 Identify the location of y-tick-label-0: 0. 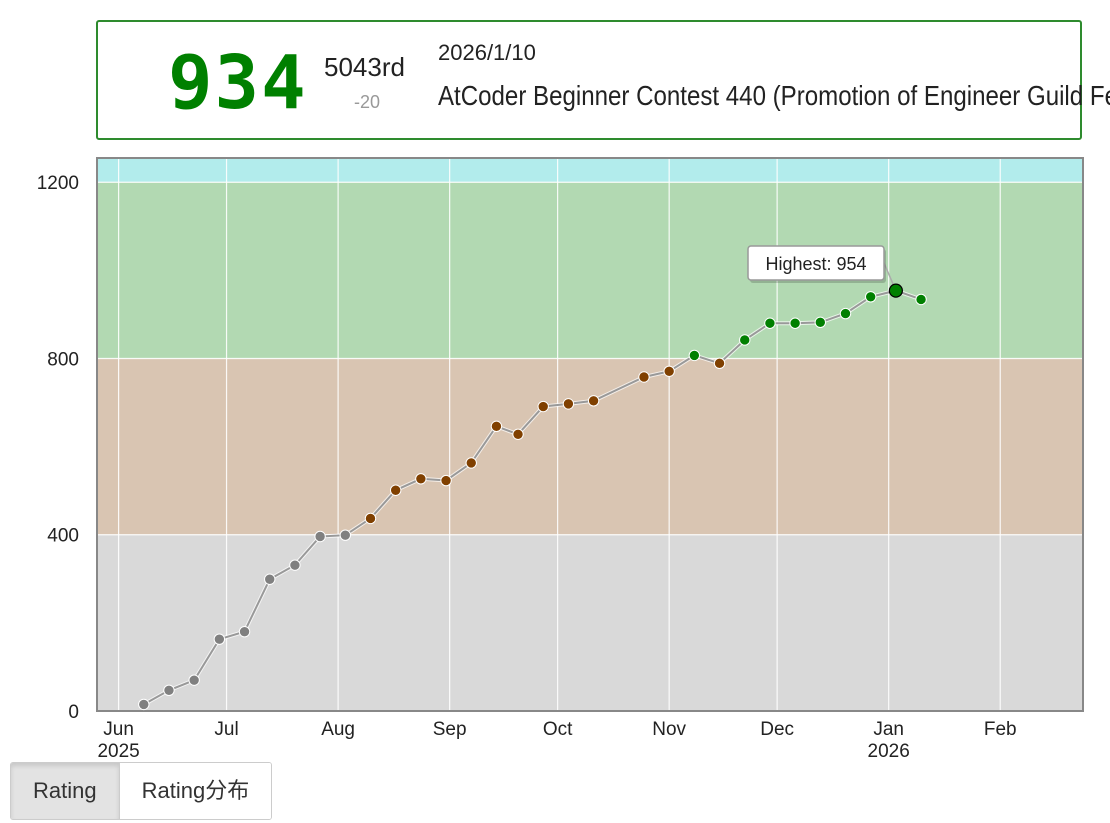
(73, 712).